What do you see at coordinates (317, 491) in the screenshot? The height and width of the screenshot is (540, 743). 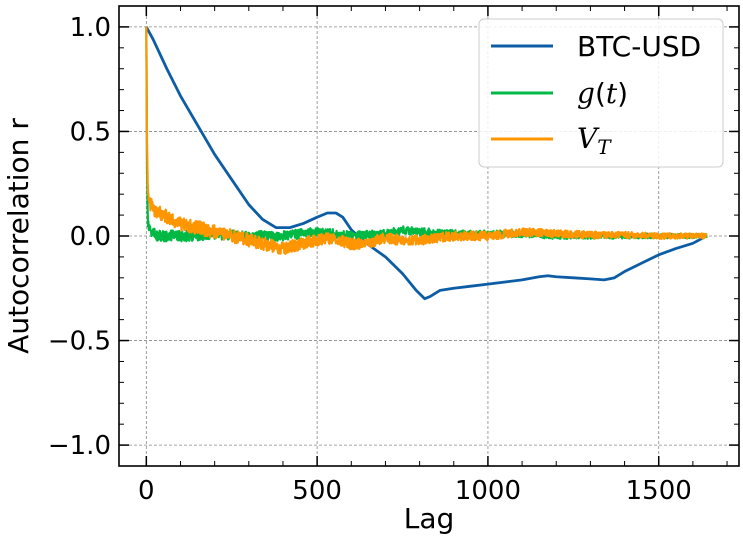 I see `x-tick-label: 500` at bounding box center [317, 491].